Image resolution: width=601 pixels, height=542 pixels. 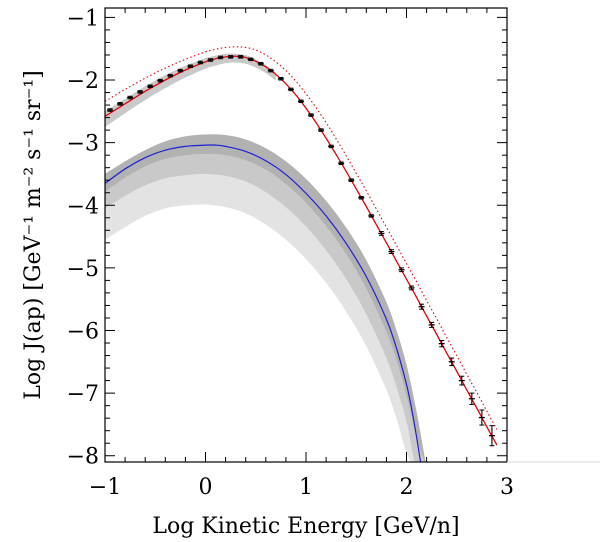 I want to click on x-tick-labels: −1 0 1 2 3, so click(x=301, y=487).